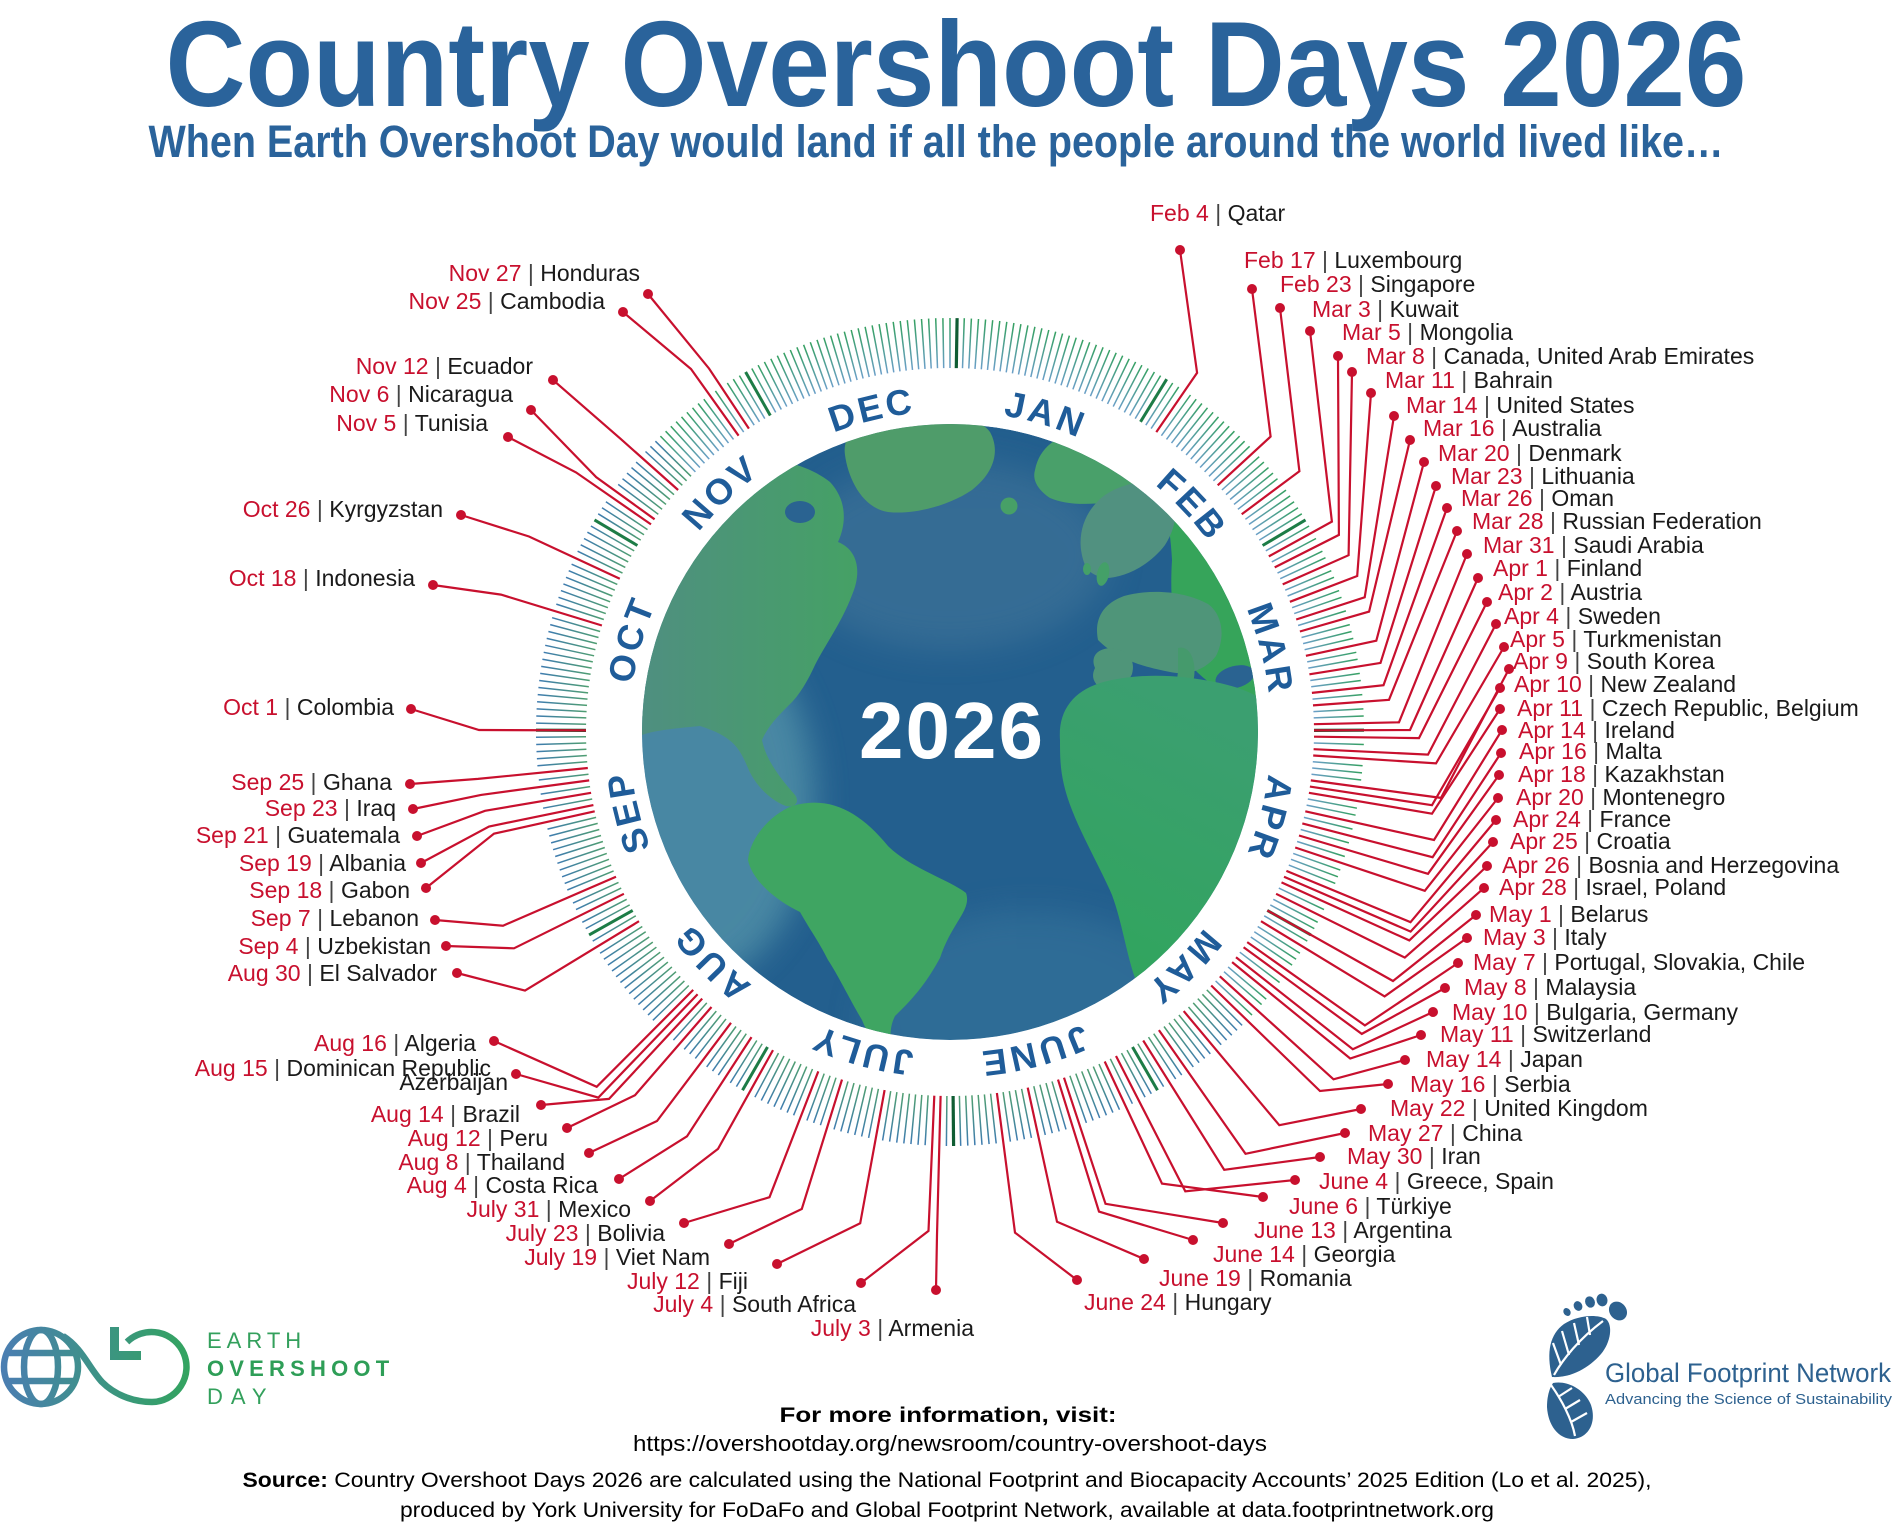 The image size is (1893, 1532). Describe the element at coordinates (1490, 1084) in the screenshot. I see `svg-text: May 16 | Serbia` at that location.